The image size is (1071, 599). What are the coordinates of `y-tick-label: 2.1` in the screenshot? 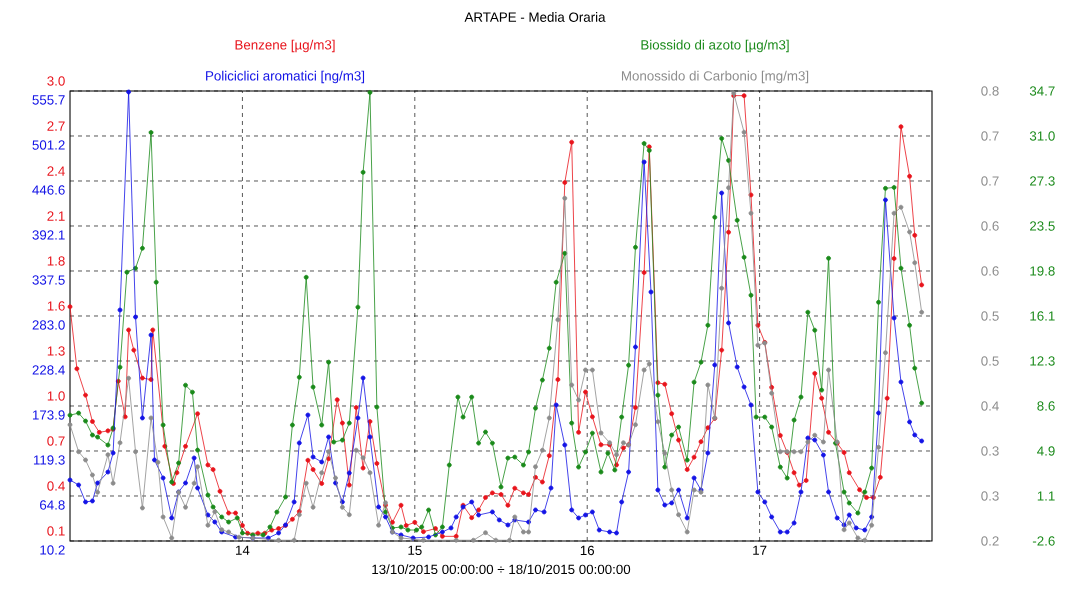 It's located at (56, 216).